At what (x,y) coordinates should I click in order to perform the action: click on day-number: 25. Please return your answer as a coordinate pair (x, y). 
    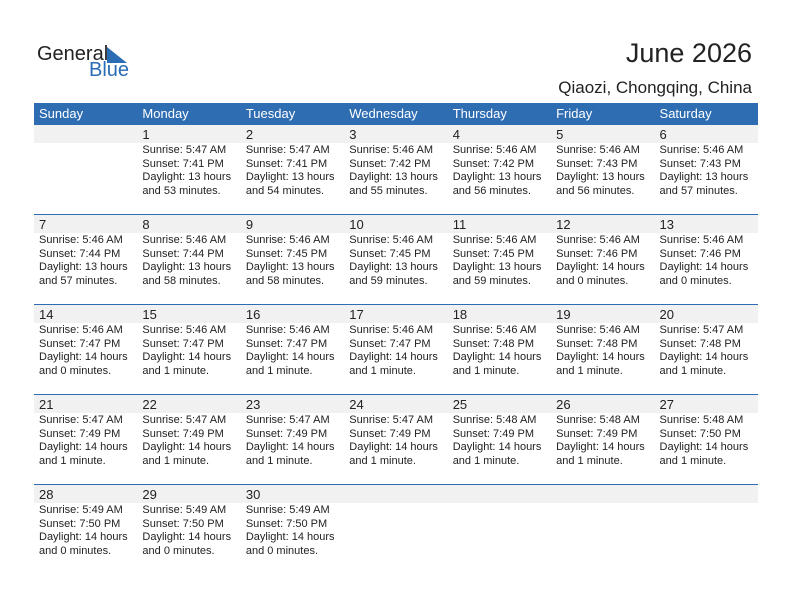
    Looking at the image, I should click on (460, 404).